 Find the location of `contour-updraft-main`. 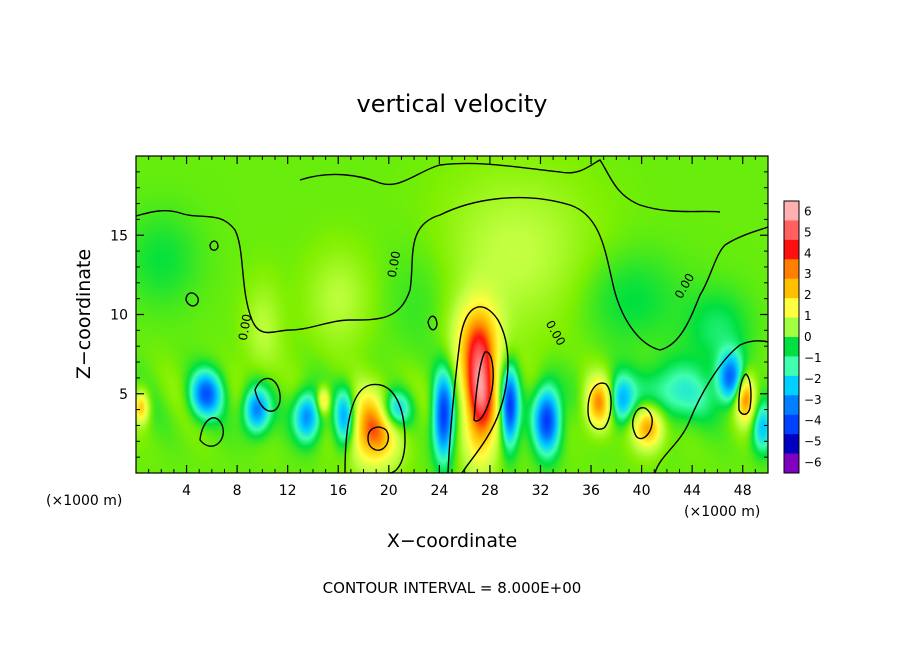

contour-updraft-main is located at coordinates (478, 390).